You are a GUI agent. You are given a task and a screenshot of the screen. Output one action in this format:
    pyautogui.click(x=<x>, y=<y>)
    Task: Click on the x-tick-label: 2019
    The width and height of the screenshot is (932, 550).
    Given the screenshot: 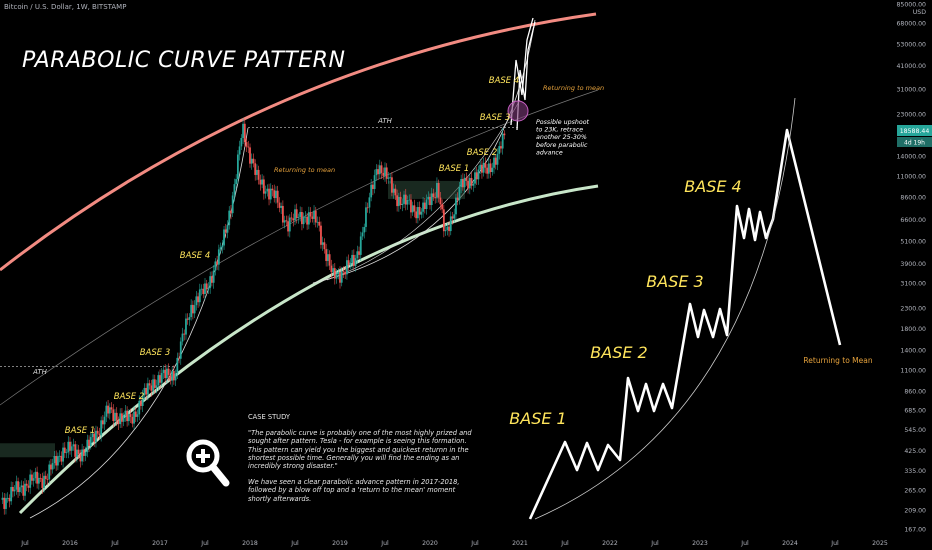 What is the action you would take?
    pyautogui.click(x=340, y=543)
    